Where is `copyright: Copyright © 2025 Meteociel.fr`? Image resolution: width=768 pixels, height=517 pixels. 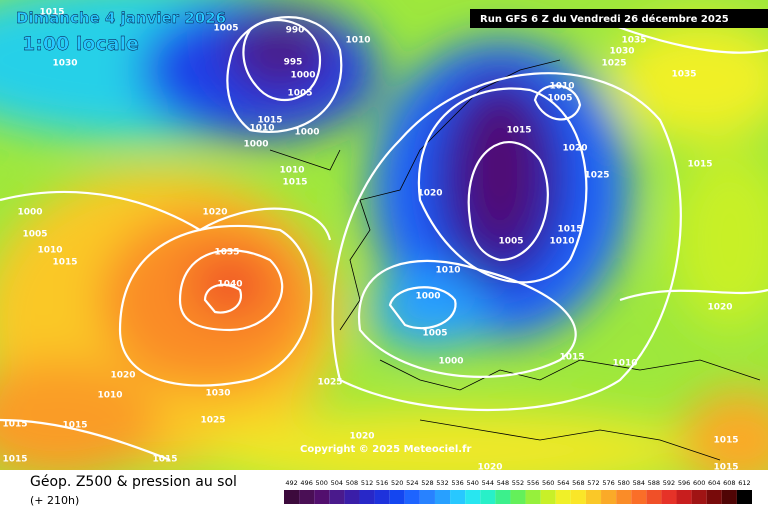 copyright: Copyright © 2025 Meteociel.fr is located at coordinates (385, 449).